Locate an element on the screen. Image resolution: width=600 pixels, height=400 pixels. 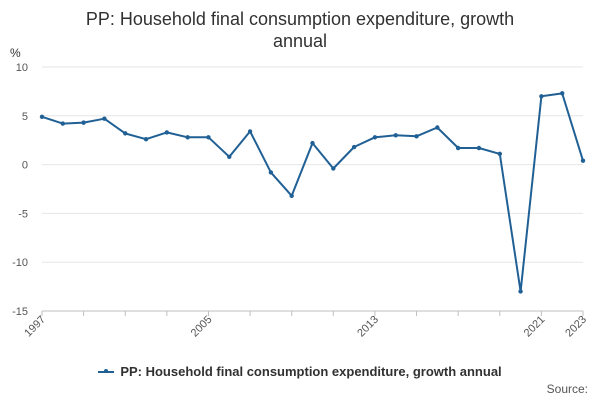
chart-title-line-2: annual is located at coordinates (300, 41).